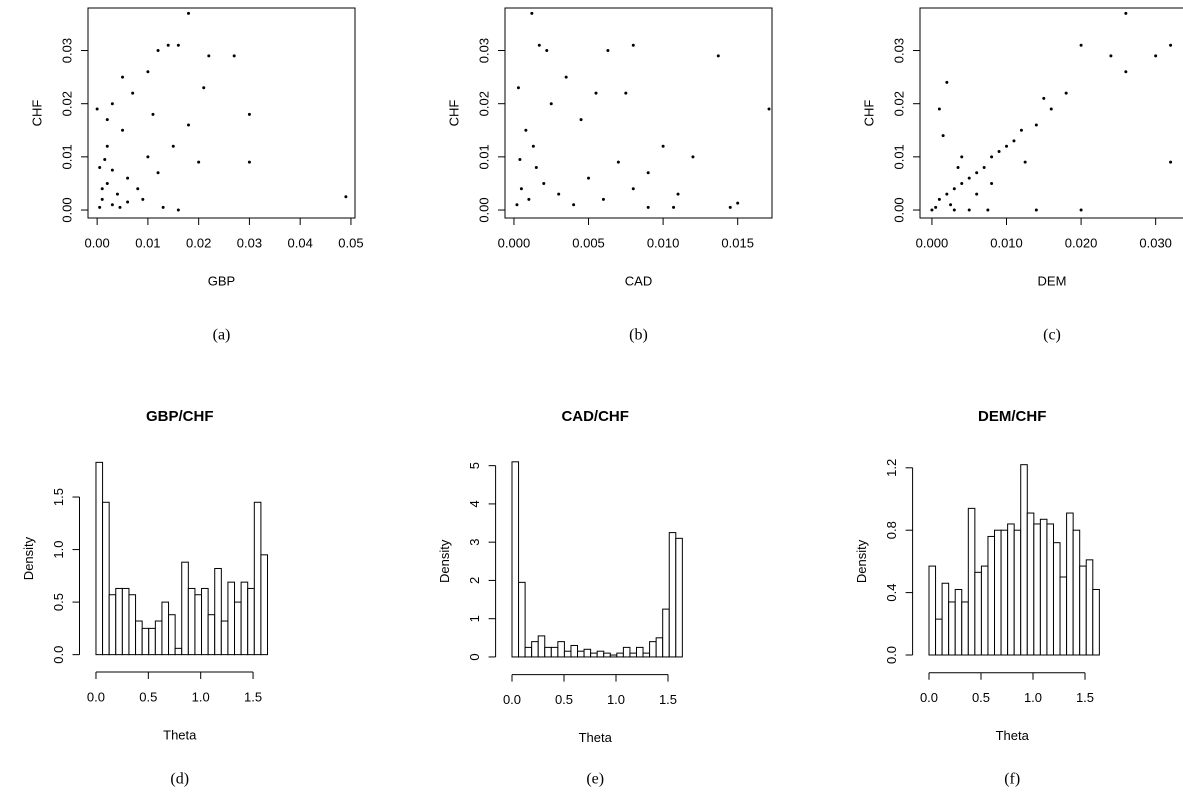 This screenshot has height=795, width=1183. What do you see at coordinates (663, 242) in the screenshot?
I see `x-tick-label: 0.010` at bounding box center [663, 242].